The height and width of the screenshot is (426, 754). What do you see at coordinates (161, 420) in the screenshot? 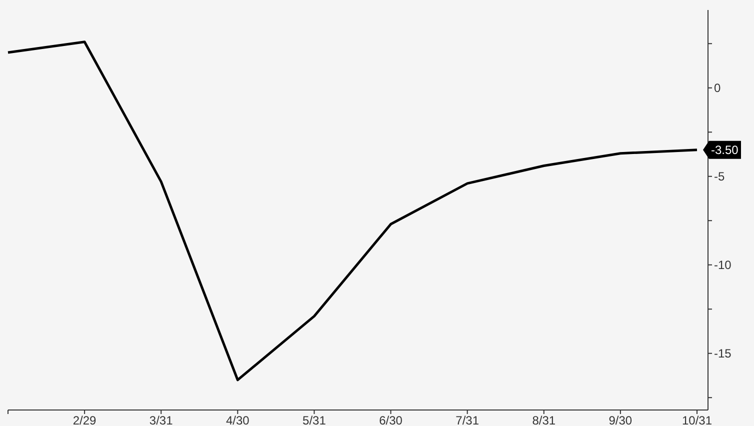
I see `x-tick-label: 3/31` at bounding box center [161, 420].